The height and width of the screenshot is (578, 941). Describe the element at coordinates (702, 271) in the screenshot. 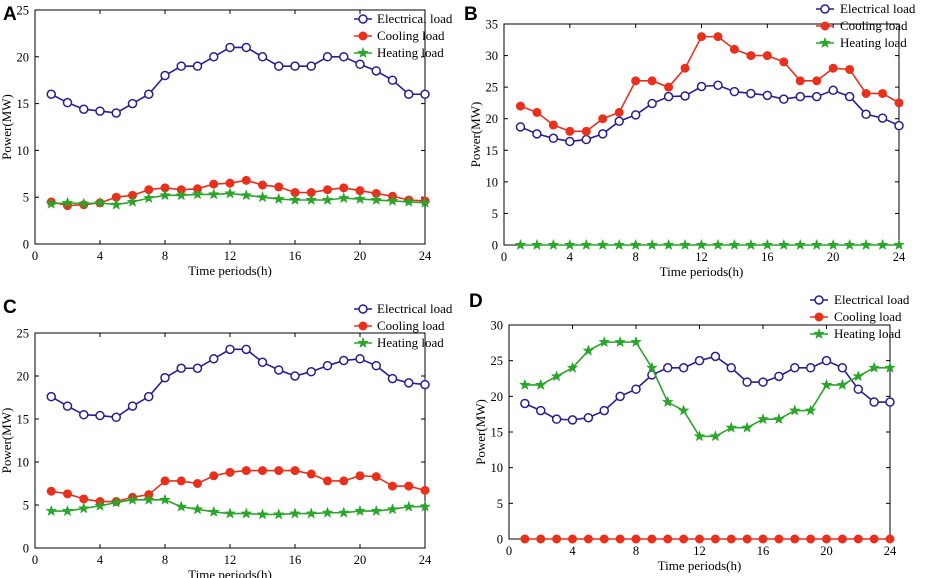

I see `x-axis-label: Time periods(h)` at that location.